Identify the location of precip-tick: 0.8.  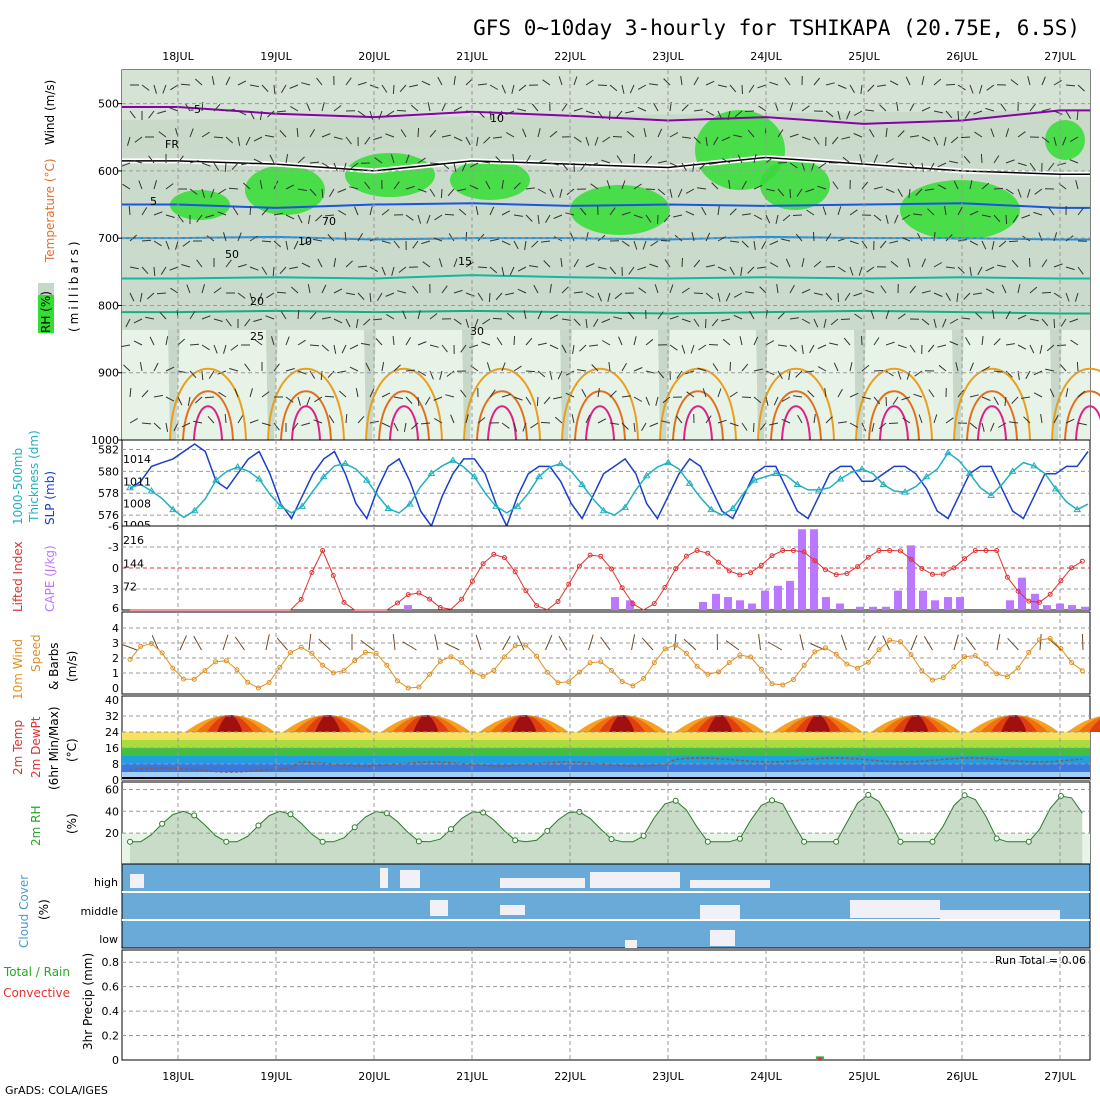
(111, 962).